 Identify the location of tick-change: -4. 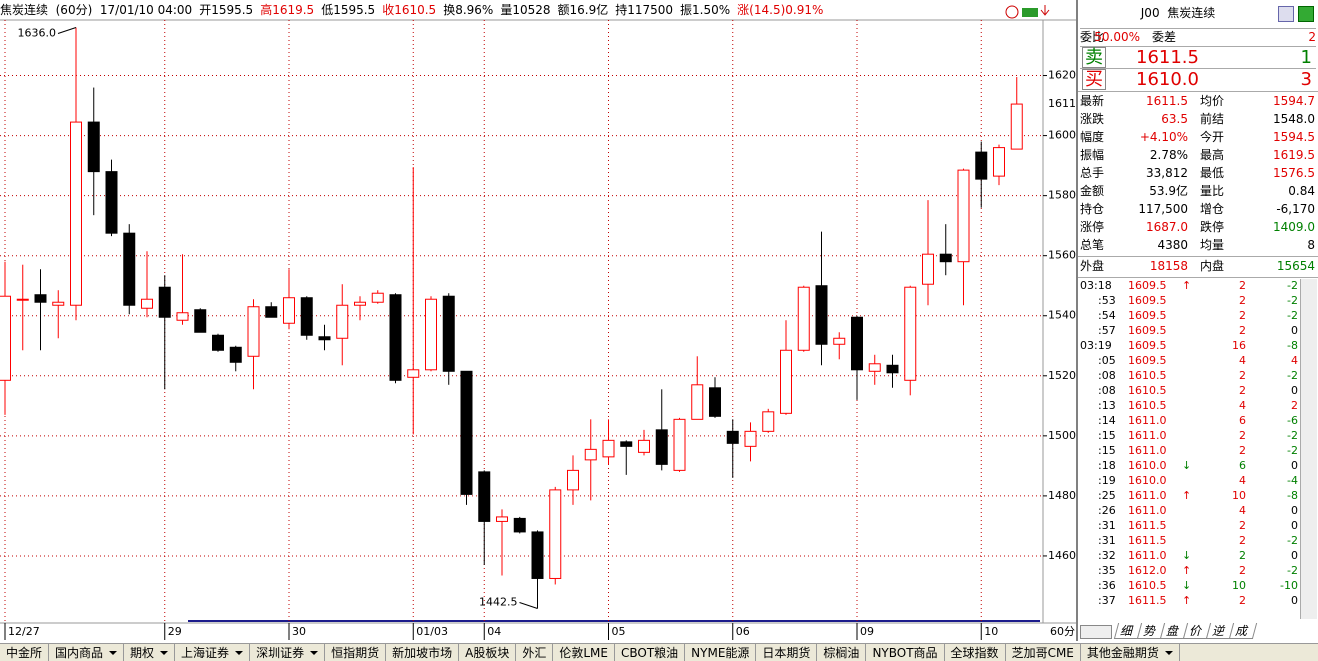
(1292, 480).